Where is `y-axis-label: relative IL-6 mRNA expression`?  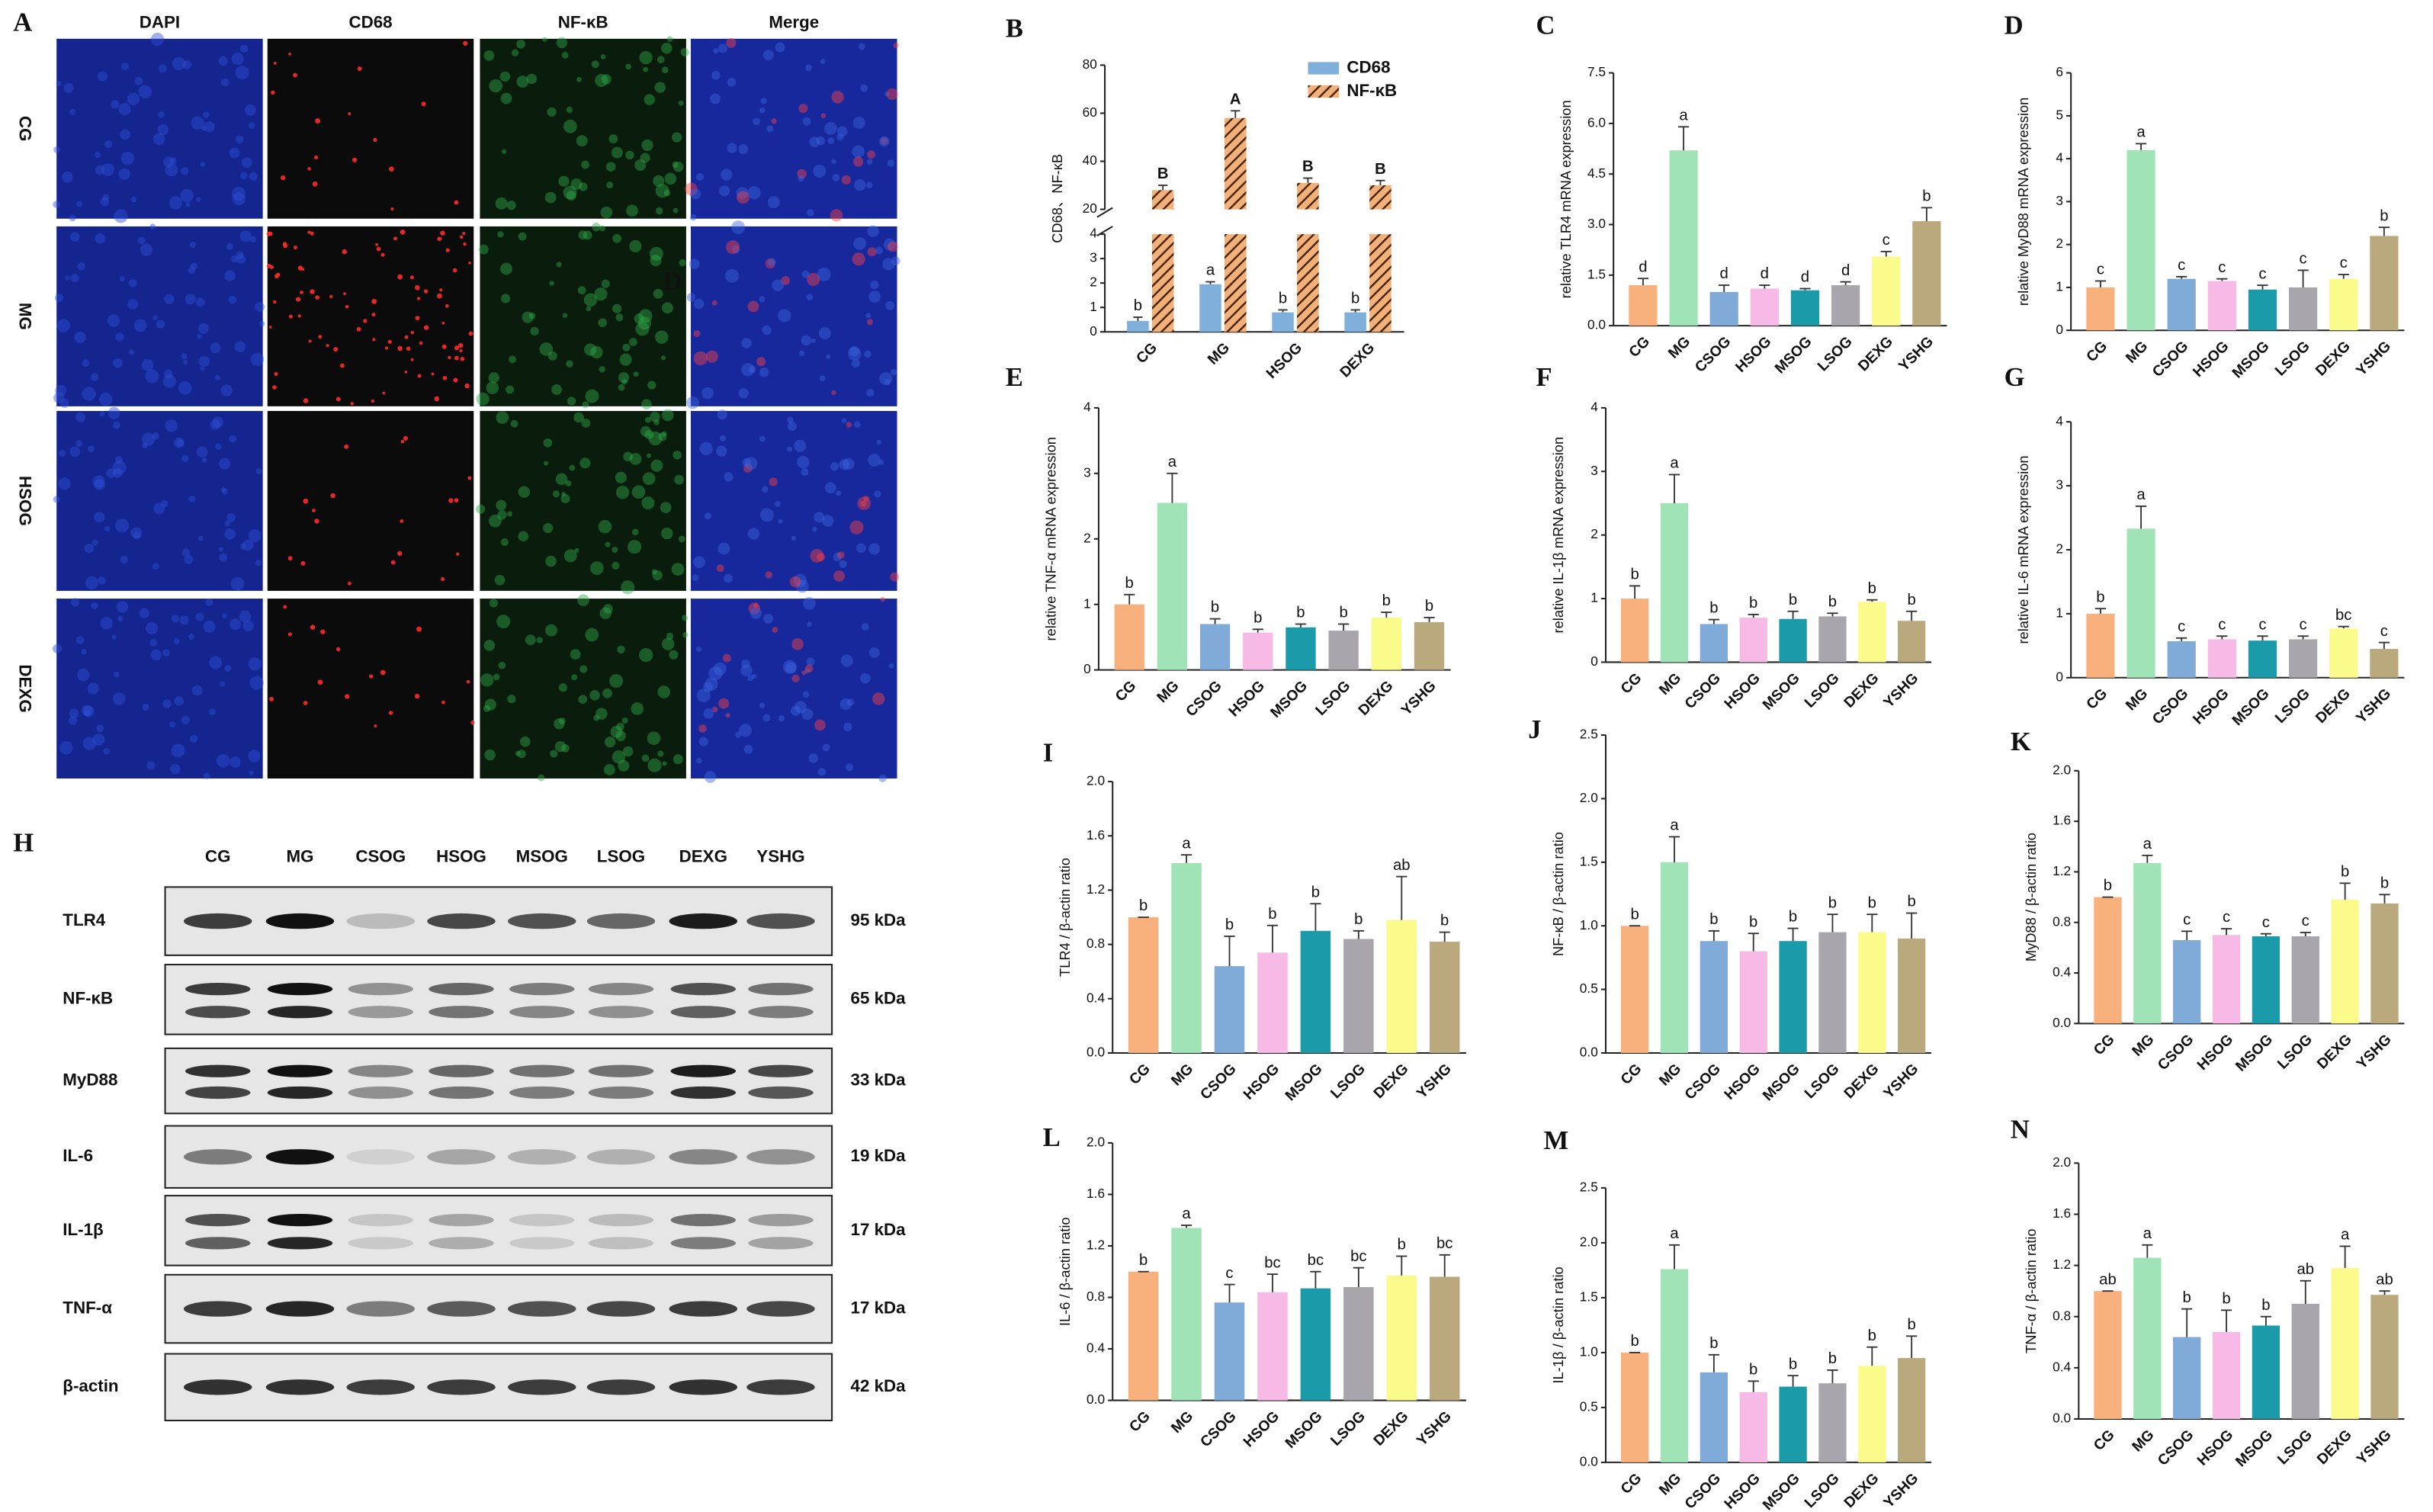
y-axis-label: relative IL-6 mRNA expression is located at coordinates (2023, 549).